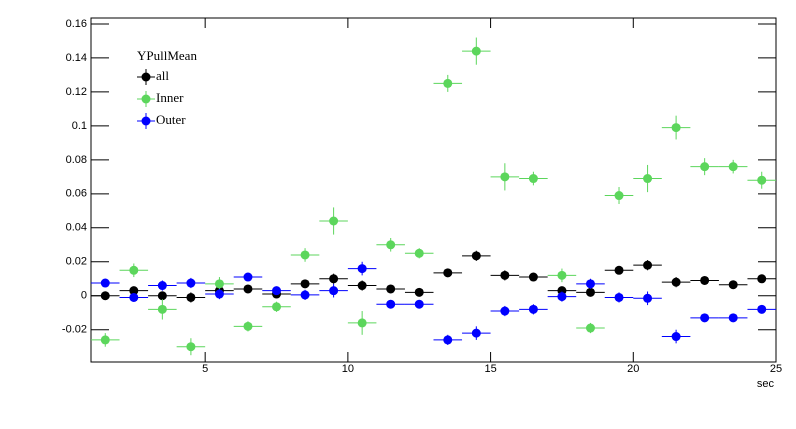 Image resolution: width=796 pixels, height=429 pixels. What do you see at coordinates (74, 330) in the screenshot?
I see `y-tick-label: -0.02` at bounding box center [74, 330].